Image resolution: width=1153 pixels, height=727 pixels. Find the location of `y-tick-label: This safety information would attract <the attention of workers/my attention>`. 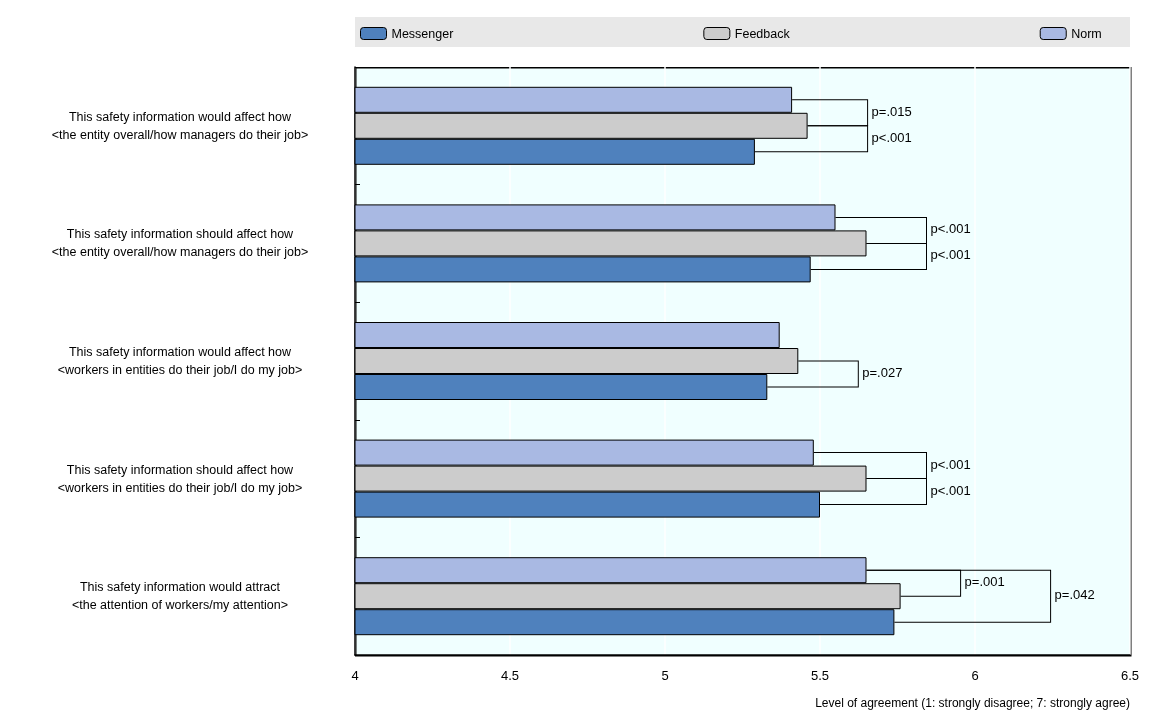

y-tick-label: This safety information would attract <the attention of workers/my attention> is located at coordinates (180, 596).